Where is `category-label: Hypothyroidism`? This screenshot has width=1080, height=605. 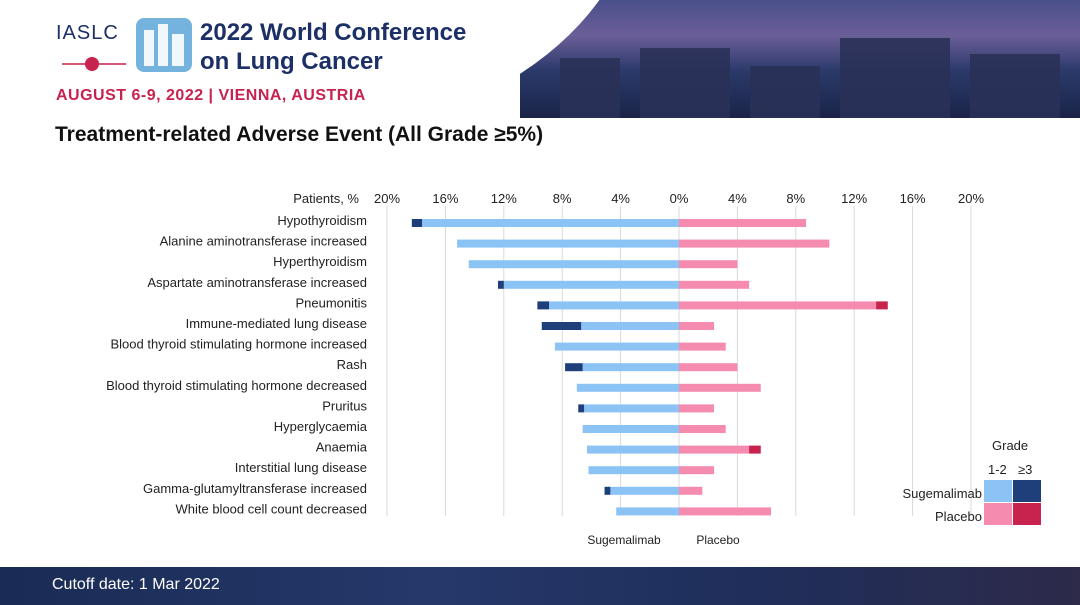 category-label: Hypothyroidism is located at coordinates (322, 220).